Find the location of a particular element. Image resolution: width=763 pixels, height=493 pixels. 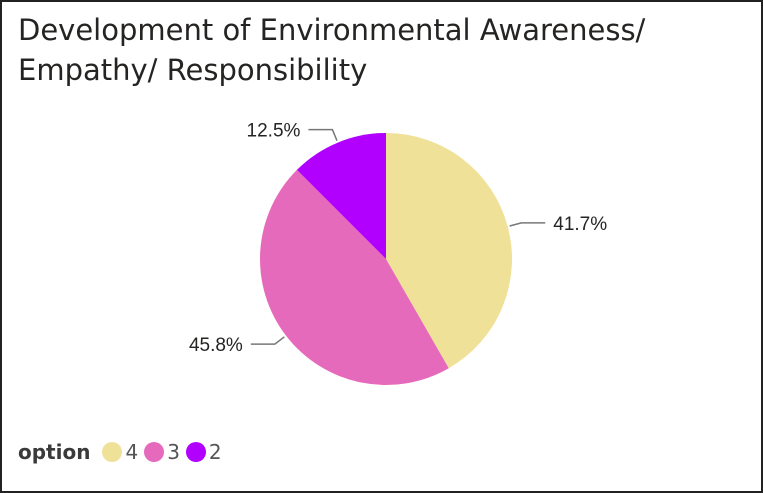

legend-item-4: 4 is located at coordinates (120, 452).